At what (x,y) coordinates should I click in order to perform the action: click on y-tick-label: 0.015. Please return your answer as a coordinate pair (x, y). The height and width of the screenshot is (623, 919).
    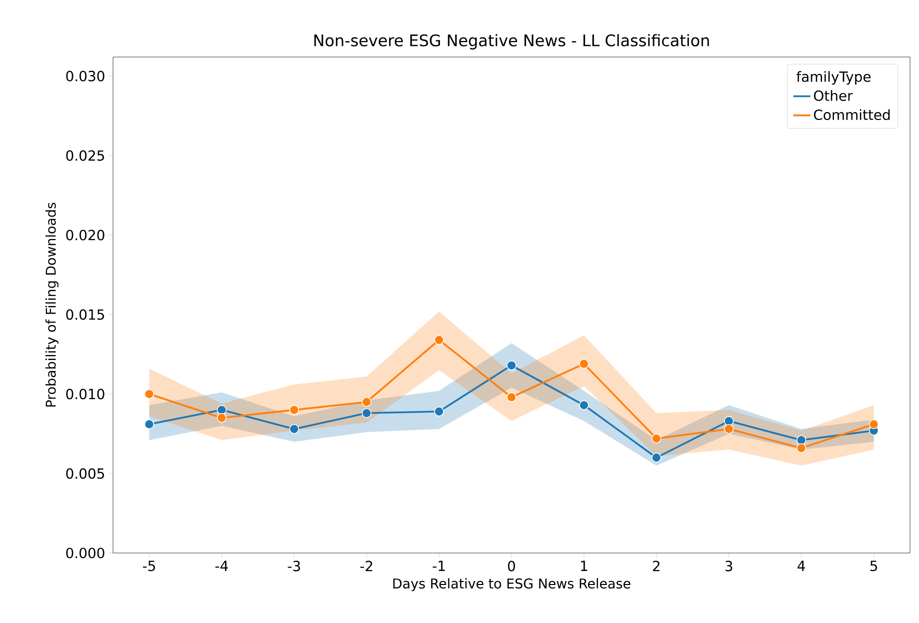
    Looking at the image, I should click on (85, 314).